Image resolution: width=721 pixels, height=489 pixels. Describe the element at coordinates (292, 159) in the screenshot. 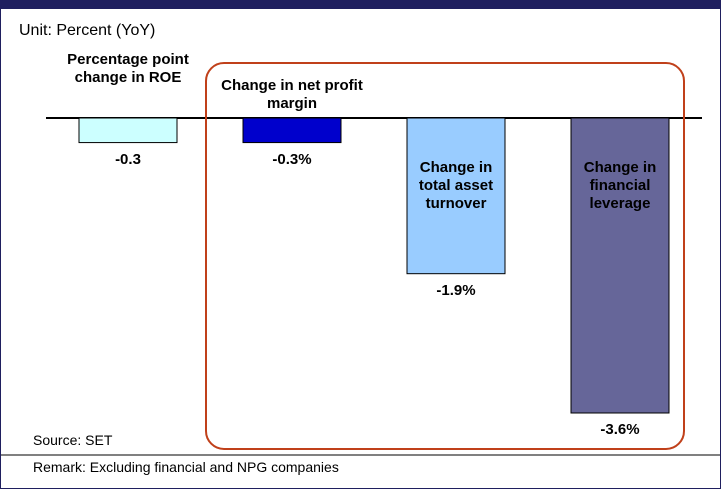

I see `value-label: -0.3%` at that location.